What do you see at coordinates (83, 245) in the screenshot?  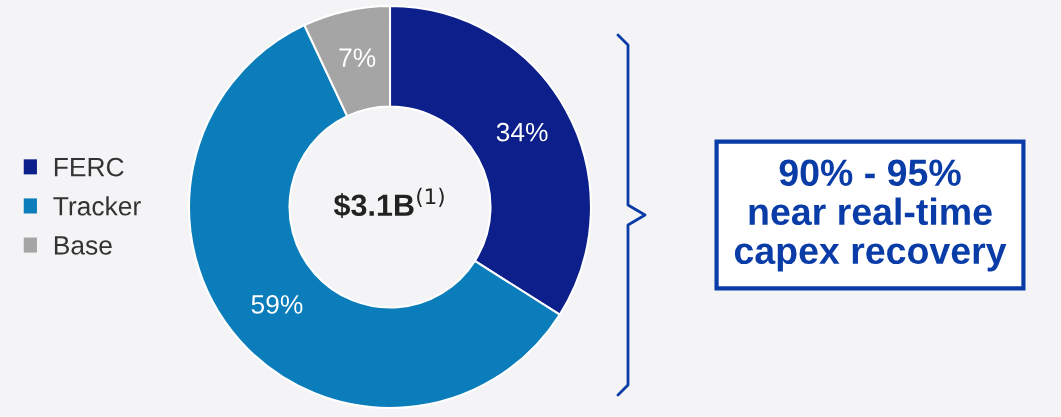 I see `legend-label: Base` at bounding box center [83, 245].